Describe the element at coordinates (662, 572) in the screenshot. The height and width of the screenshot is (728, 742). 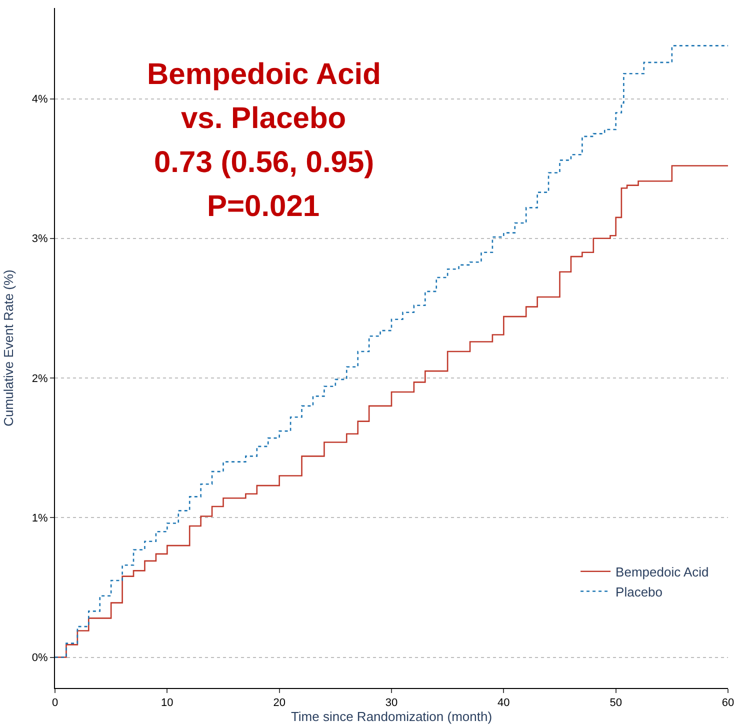
I see `legend-label: Bempedoic Acid` at that location.